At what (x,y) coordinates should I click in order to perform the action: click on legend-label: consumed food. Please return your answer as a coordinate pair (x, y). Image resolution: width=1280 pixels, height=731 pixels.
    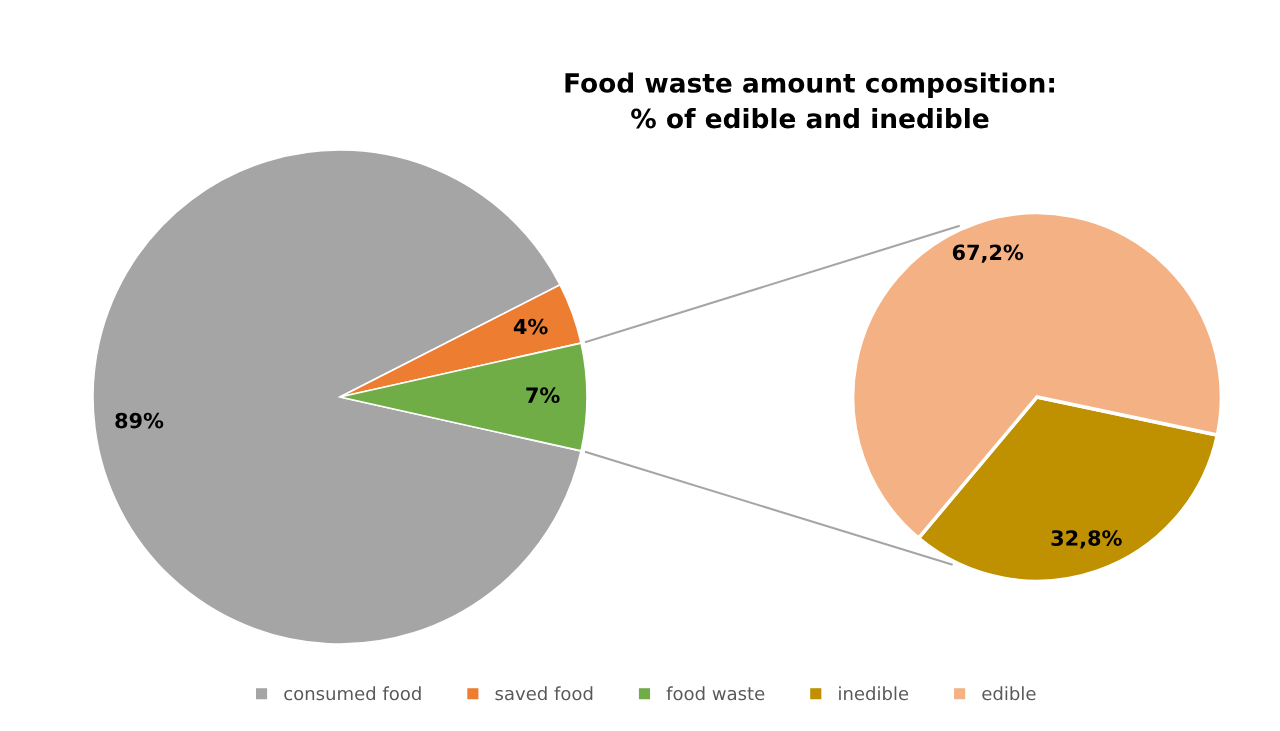
    Looking at the image, I should click on (352, 693).